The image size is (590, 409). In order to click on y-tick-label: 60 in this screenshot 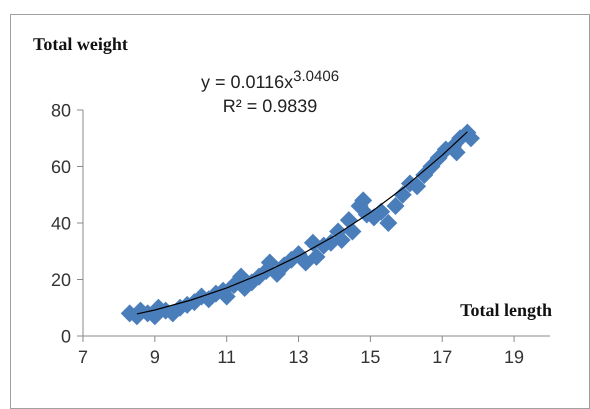, I will do `click(60, 166)`.